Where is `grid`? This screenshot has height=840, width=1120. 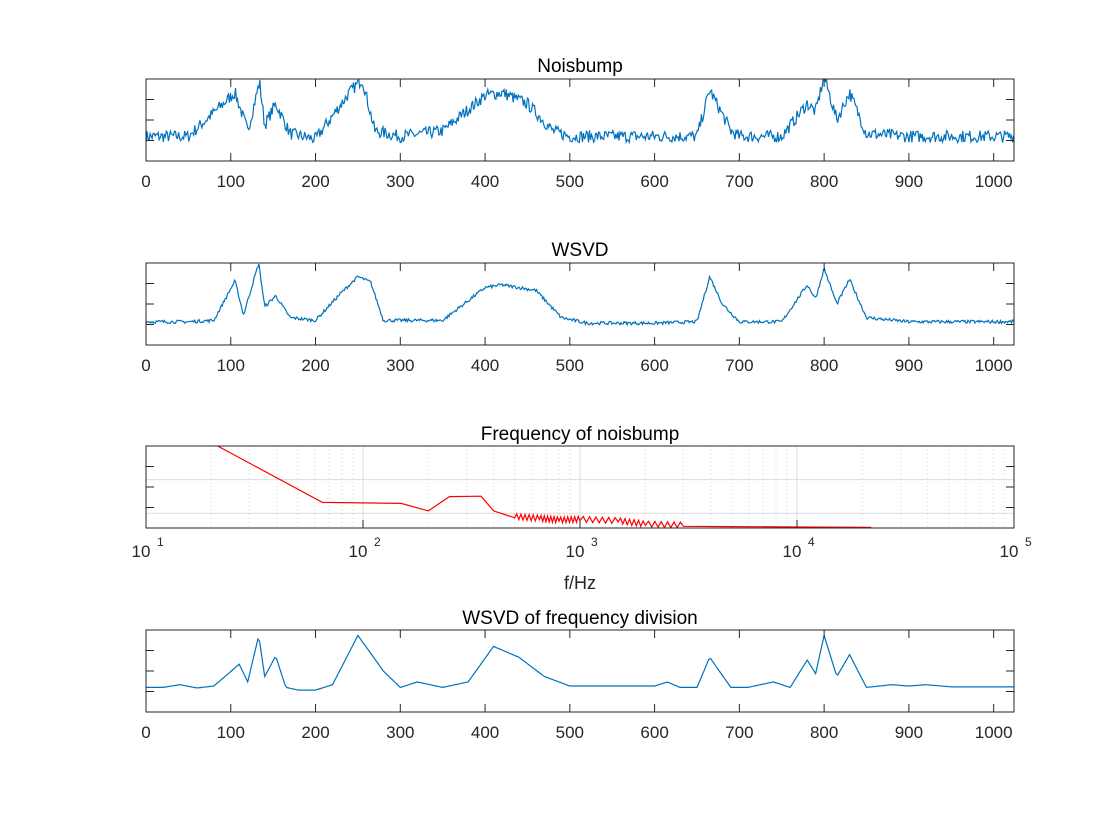
grid is located at coordinates (580, 487).